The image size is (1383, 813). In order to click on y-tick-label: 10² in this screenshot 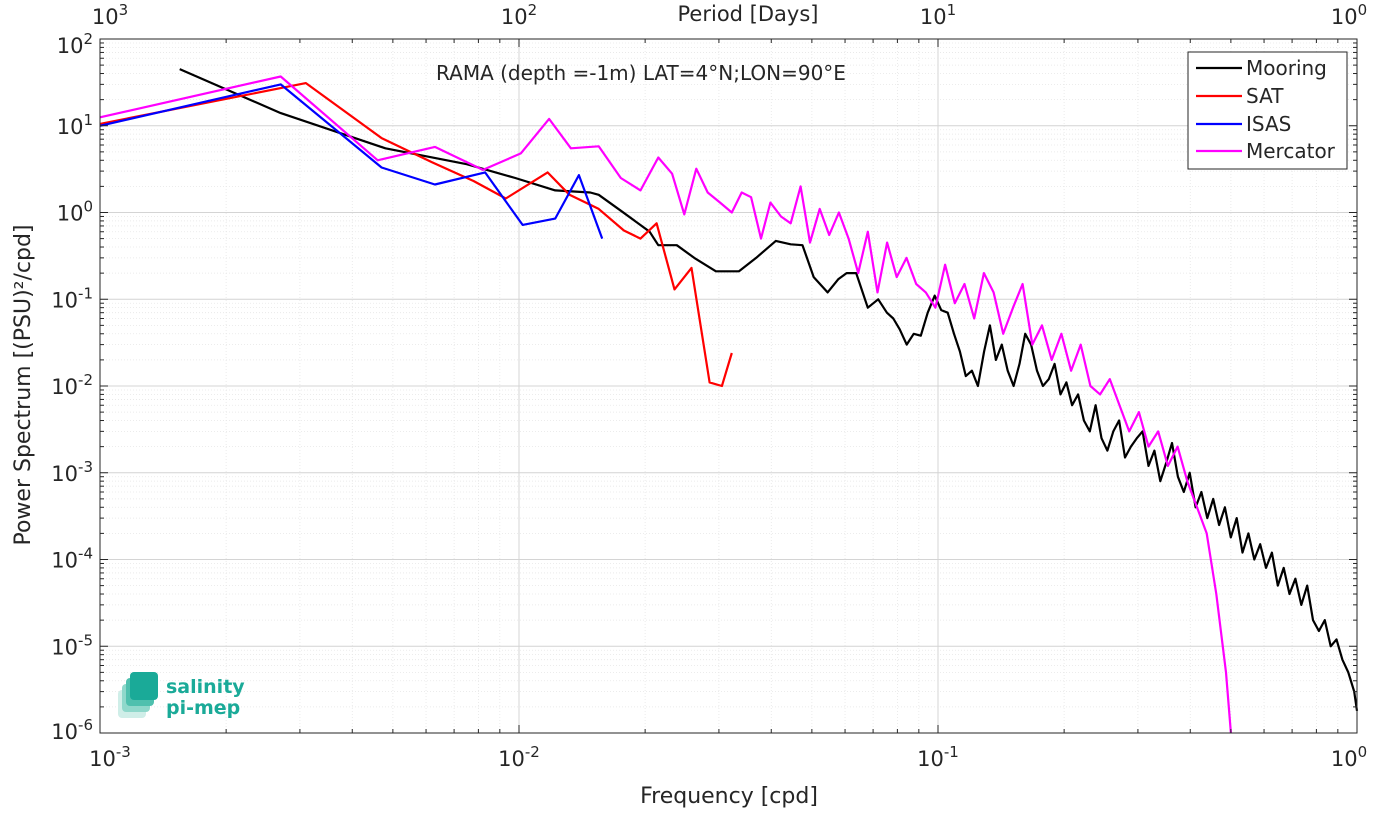, I will do `click(75, 44)`.